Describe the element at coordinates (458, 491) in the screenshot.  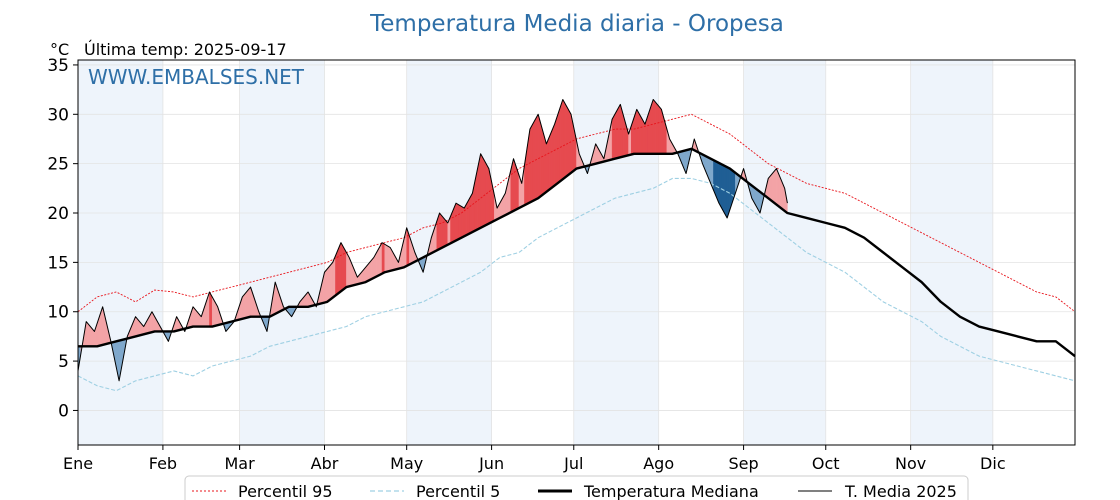
I see `legend-label-p5: Percentil 5` at that location.